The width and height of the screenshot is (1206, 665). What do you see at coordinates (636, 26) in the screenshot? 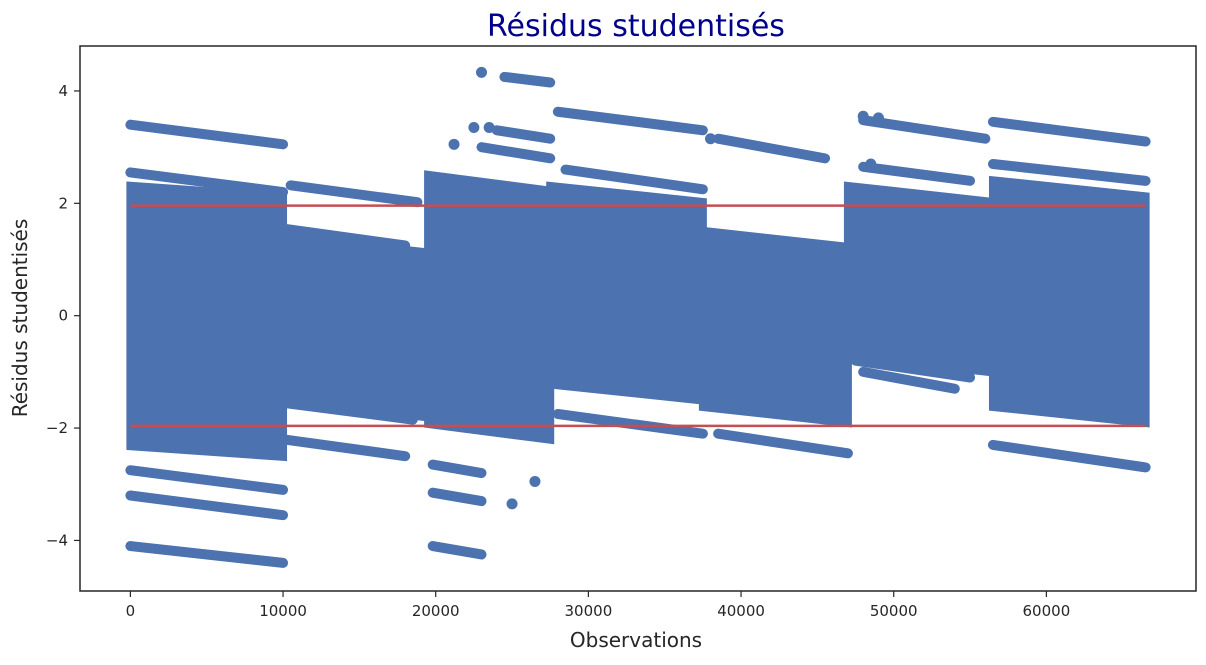
I see `chart-title: Résidus studentisés` at bounding box center [636, 26].